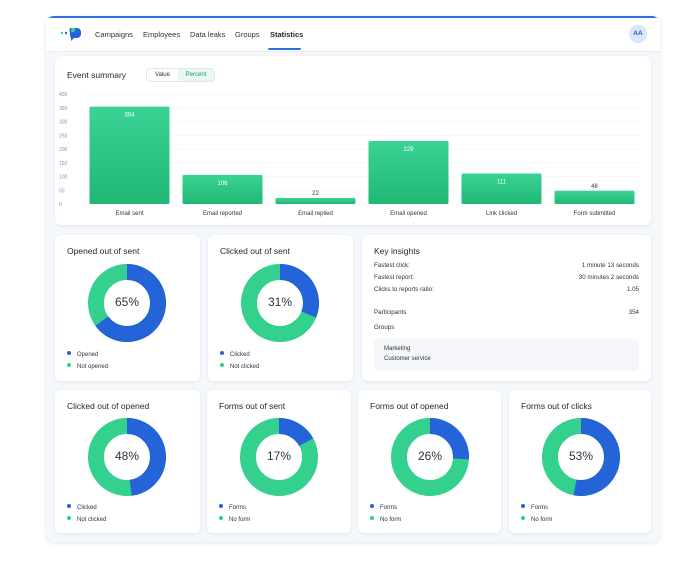  I want to click on y-tick-label: 100, so click(63, 178).